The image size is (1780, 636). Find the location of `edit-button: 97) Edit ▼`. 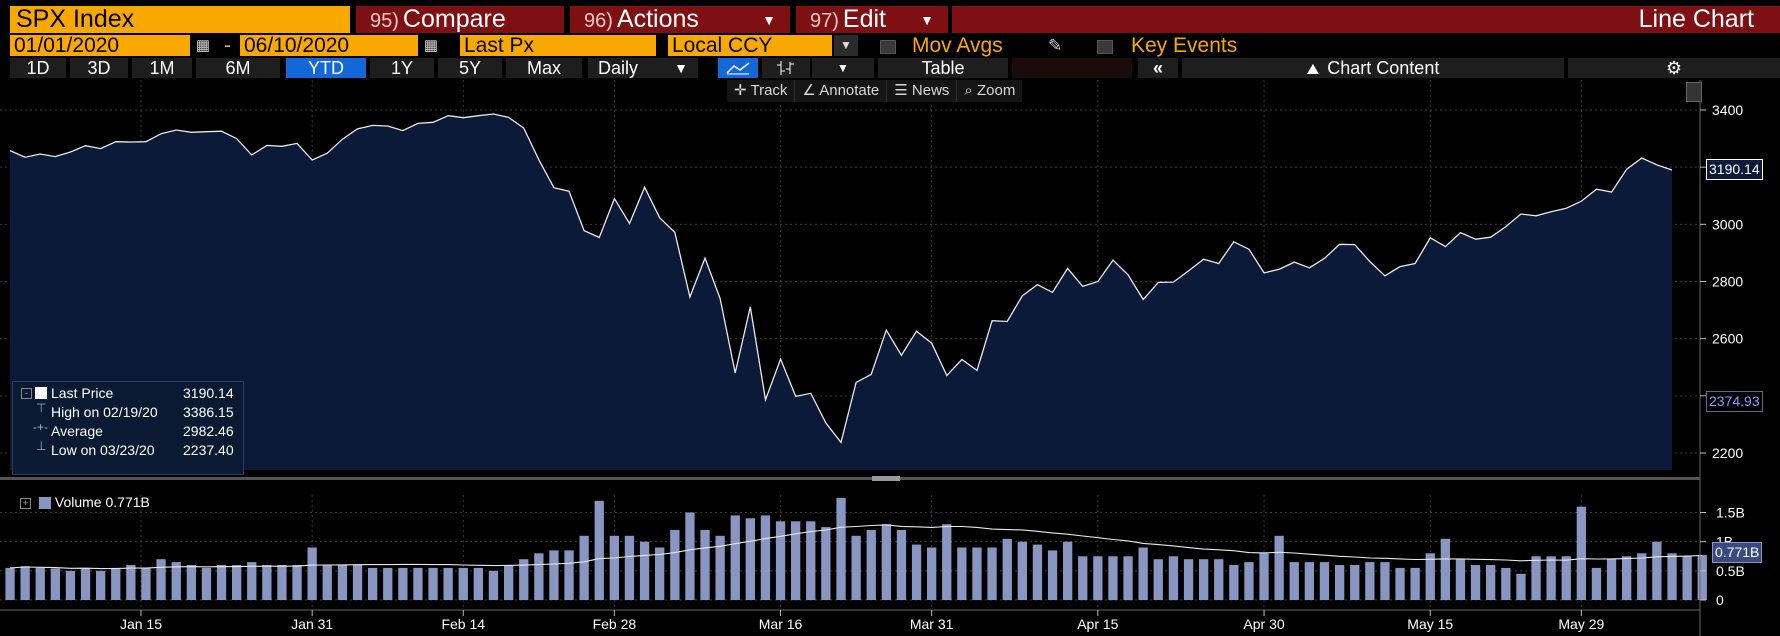

edit-button: 97) Edit ▼ is located at coordinates (872, 19).